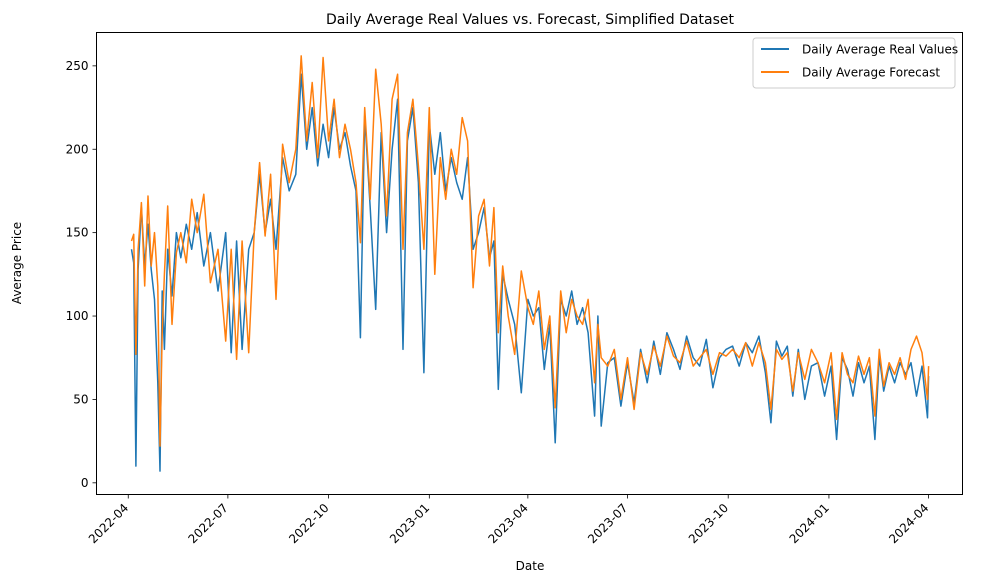 The image size is (1005, 584). What do you see at coordinates (77, 66) in the screenshot?
I see `y-tick-label: 250` at bounding box center [77, 66].